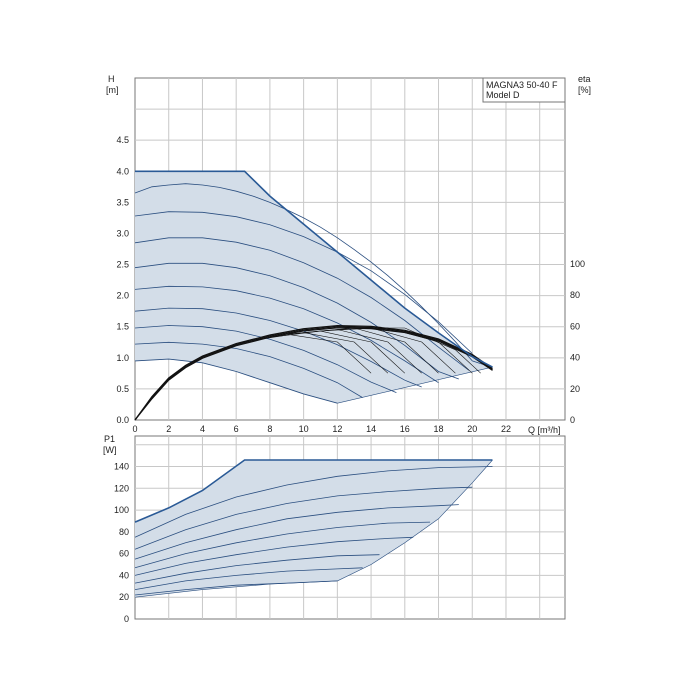 The image size is (700, 700). What do you see at coordinates (575, 389) in the screenshot?
I see `eta-y-tick-label: 20` at bounding box center [575, 389].